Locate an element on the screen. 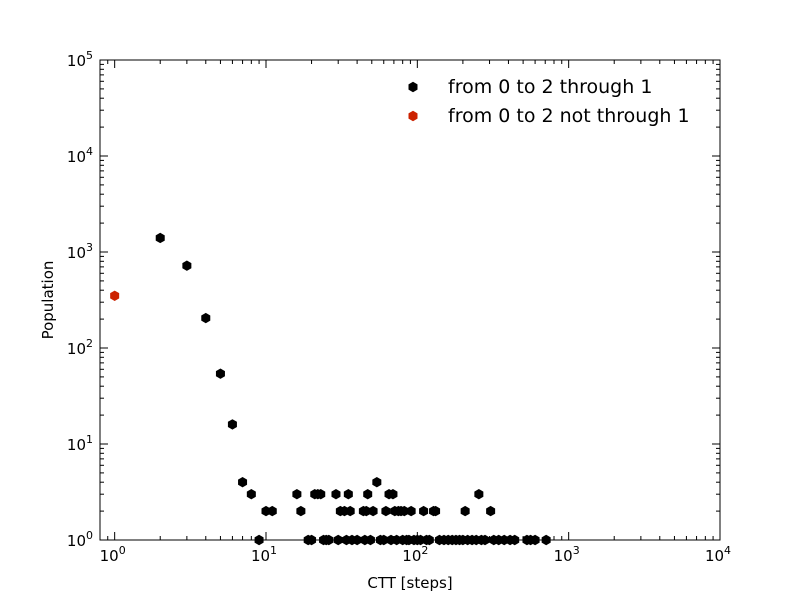 The width and height of the screenshot is (800, 605). x-tick-exponent: 4 is located at coordinates (727, 550).